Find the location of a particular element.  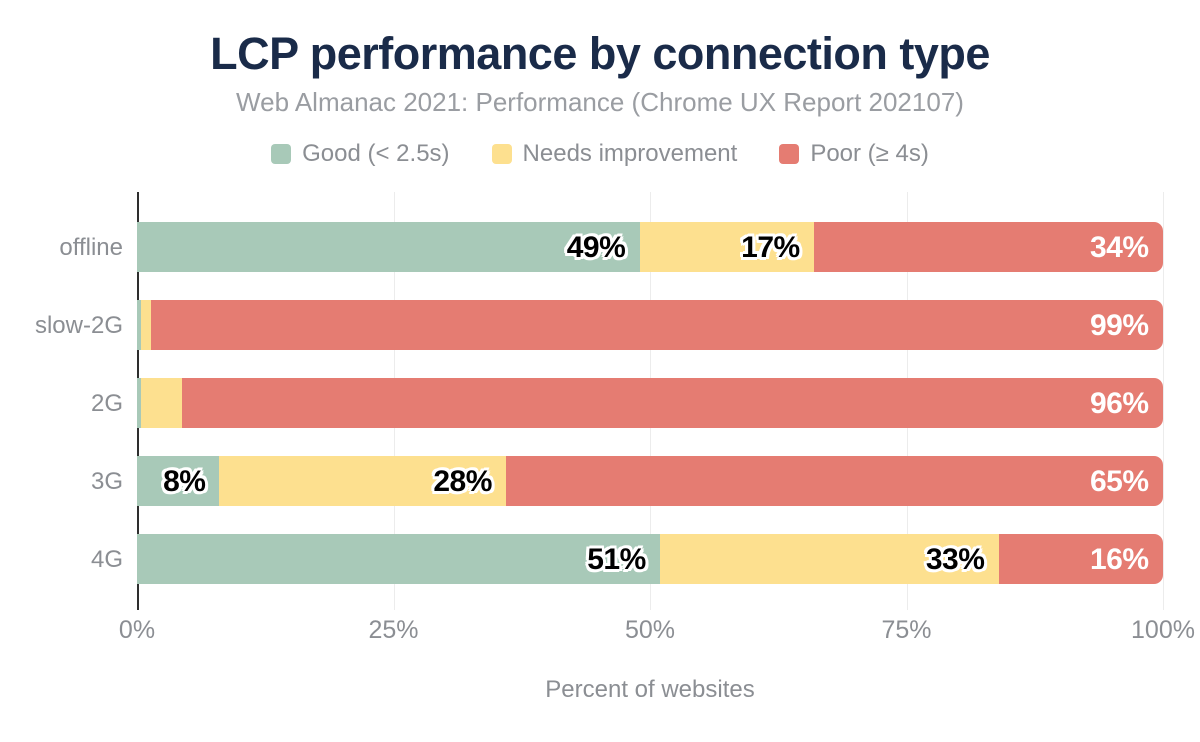

bar-value-label: 99% is located at coordinates (1119, 325).